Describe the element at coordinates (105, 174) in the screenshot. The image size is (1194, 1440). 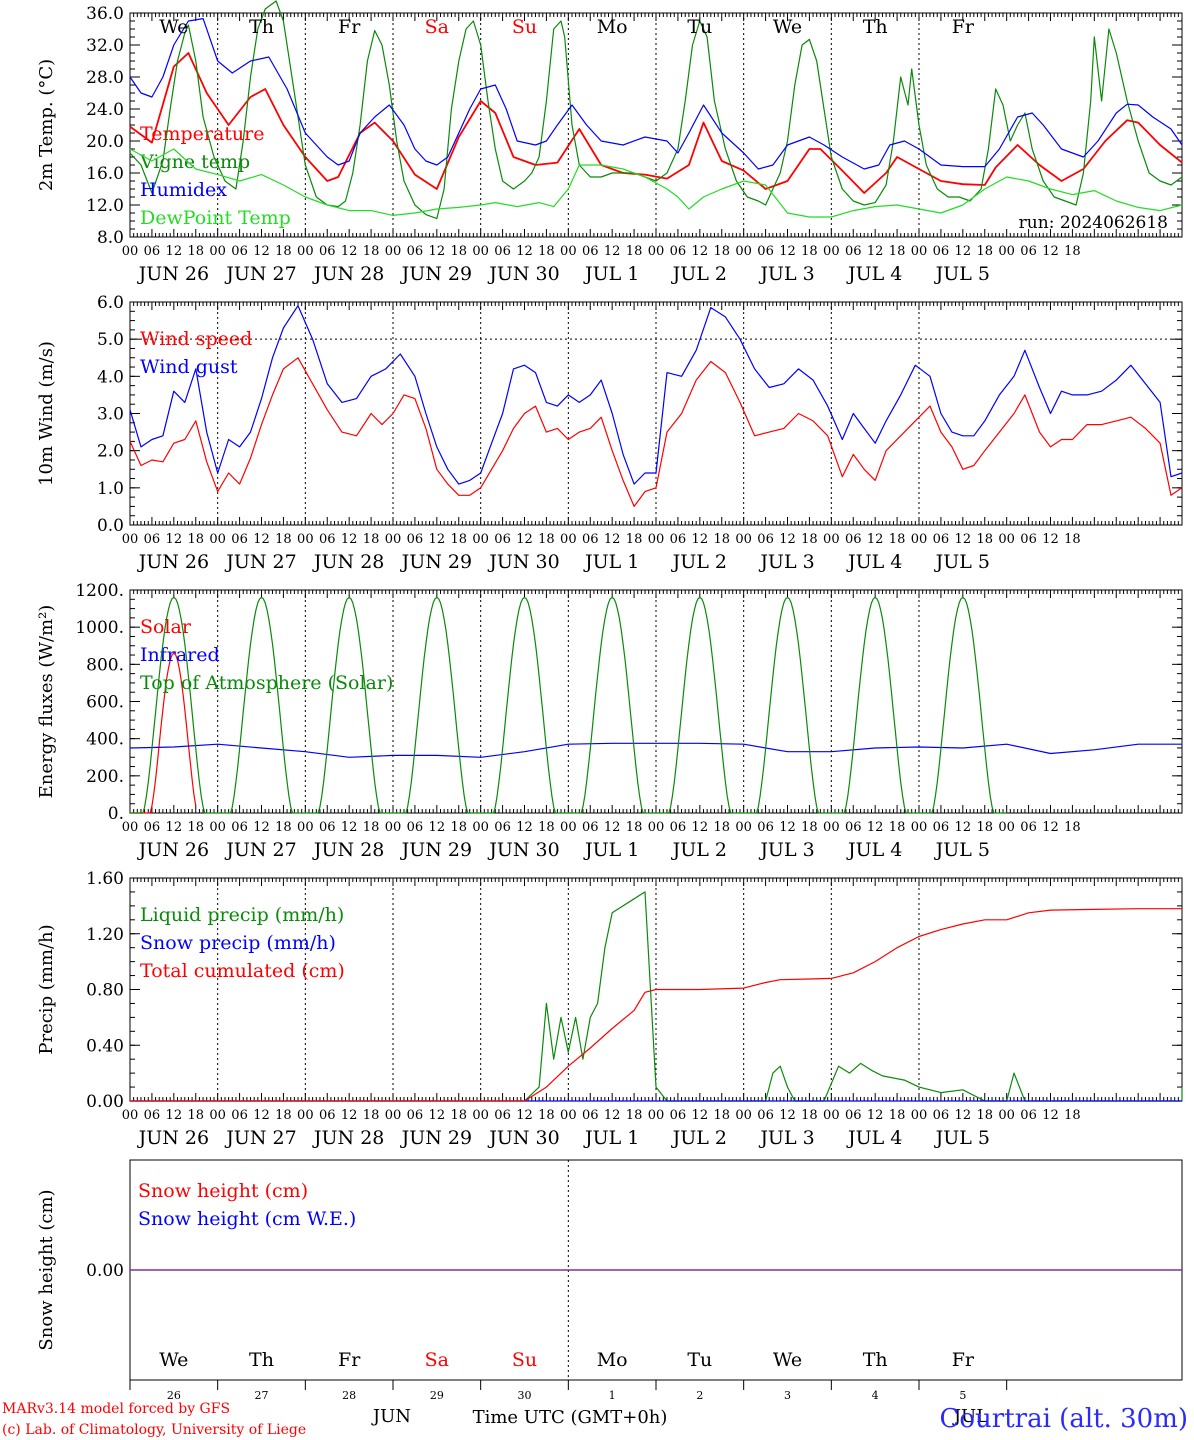
I see `y-tick-label: 16.0` at that location.